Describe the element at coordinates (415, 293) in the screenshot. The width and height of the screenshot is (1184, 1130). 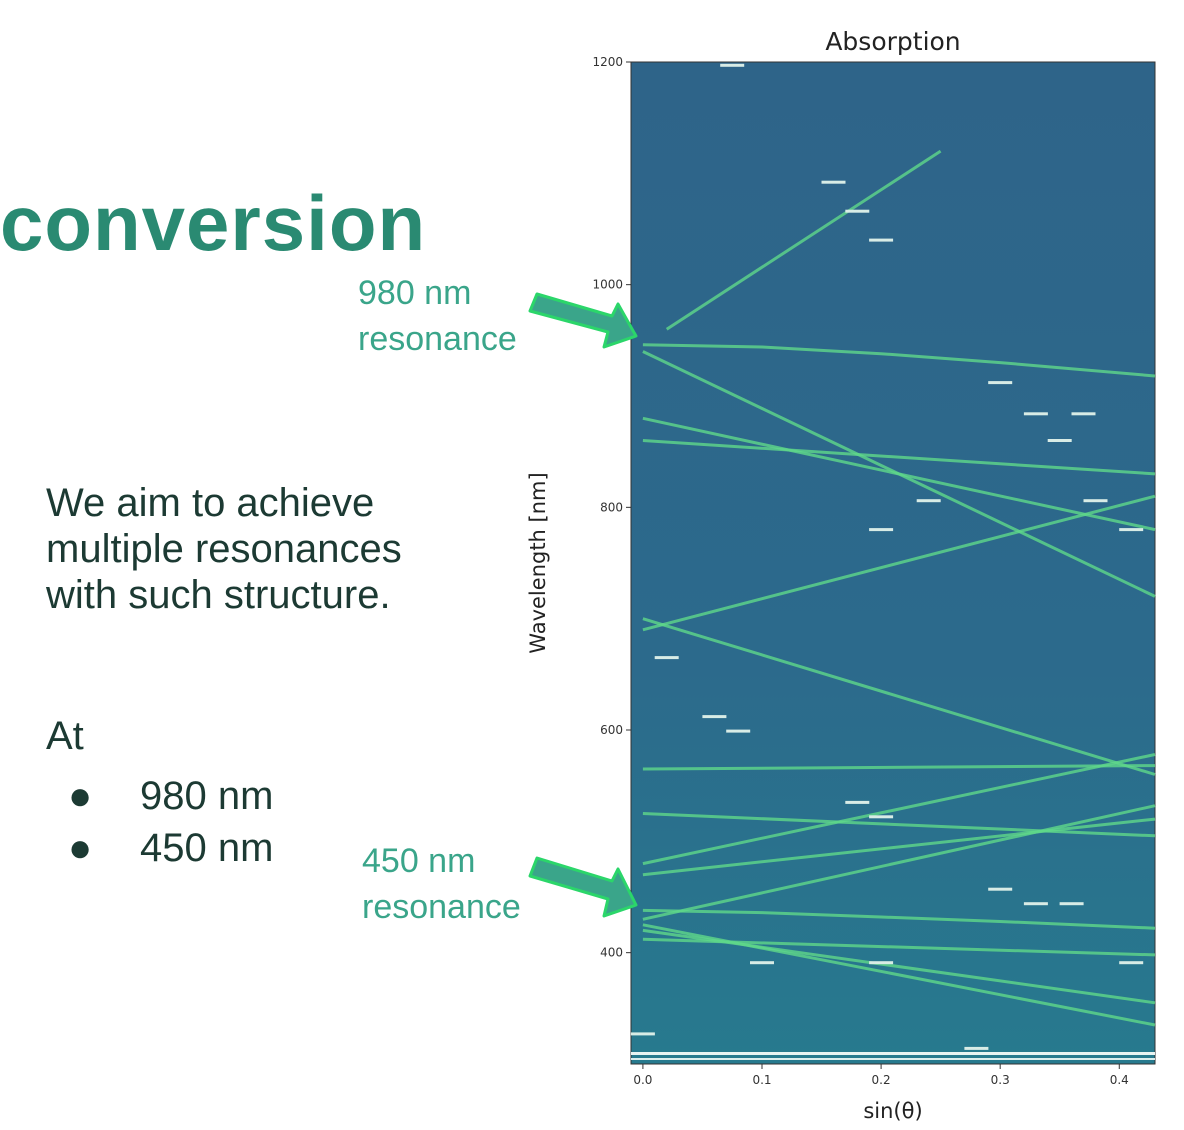
I see `annotation-line: 980 nm` at that location.